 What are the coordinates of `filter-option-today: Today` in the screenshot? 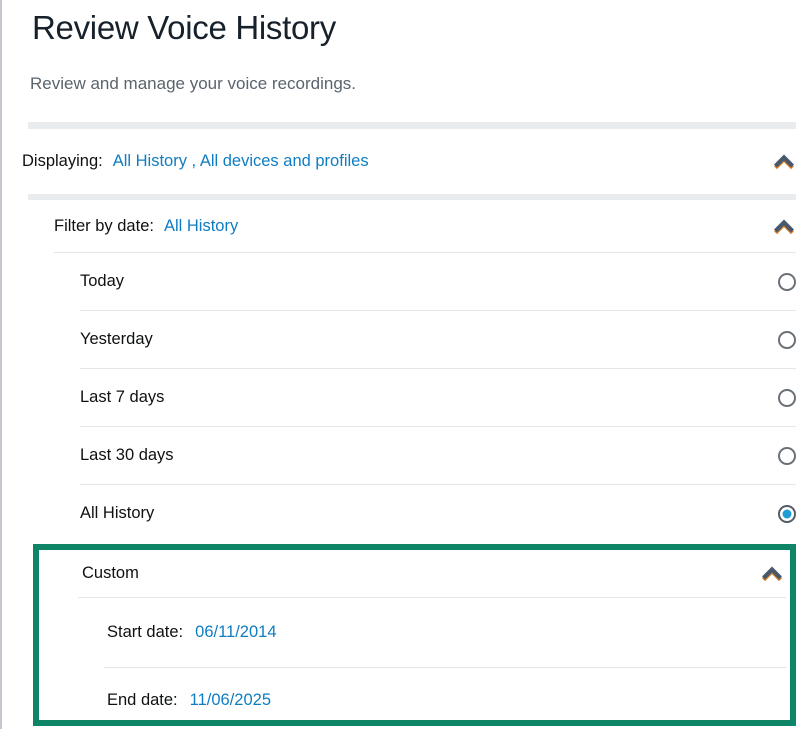 It's located at (405, 281).